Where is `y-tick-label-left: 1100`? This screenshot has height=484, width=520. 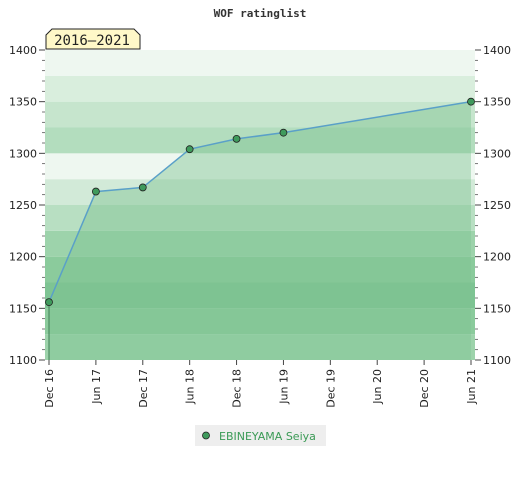 y-tick-label-left: 1100 is located at coordinates (23, 360).